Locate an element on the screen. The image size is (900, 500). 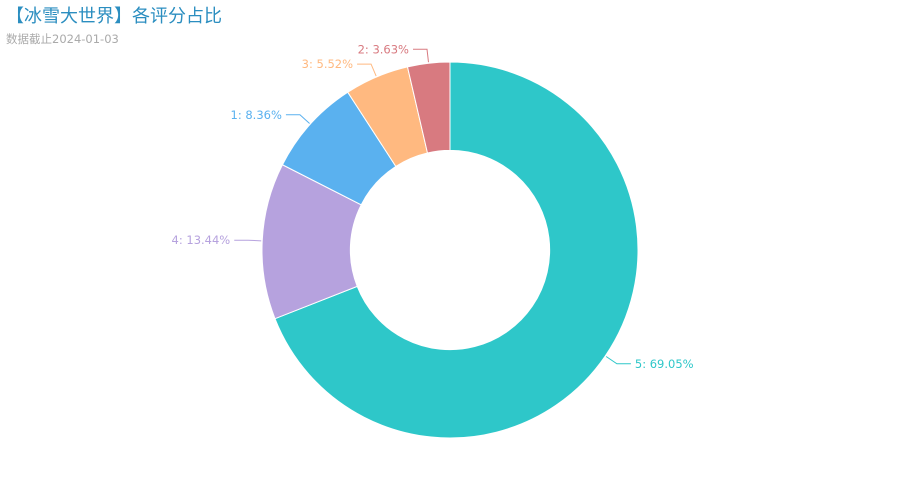
slice-label-3: 3: 5.52% is located at coordinates (327, 64).